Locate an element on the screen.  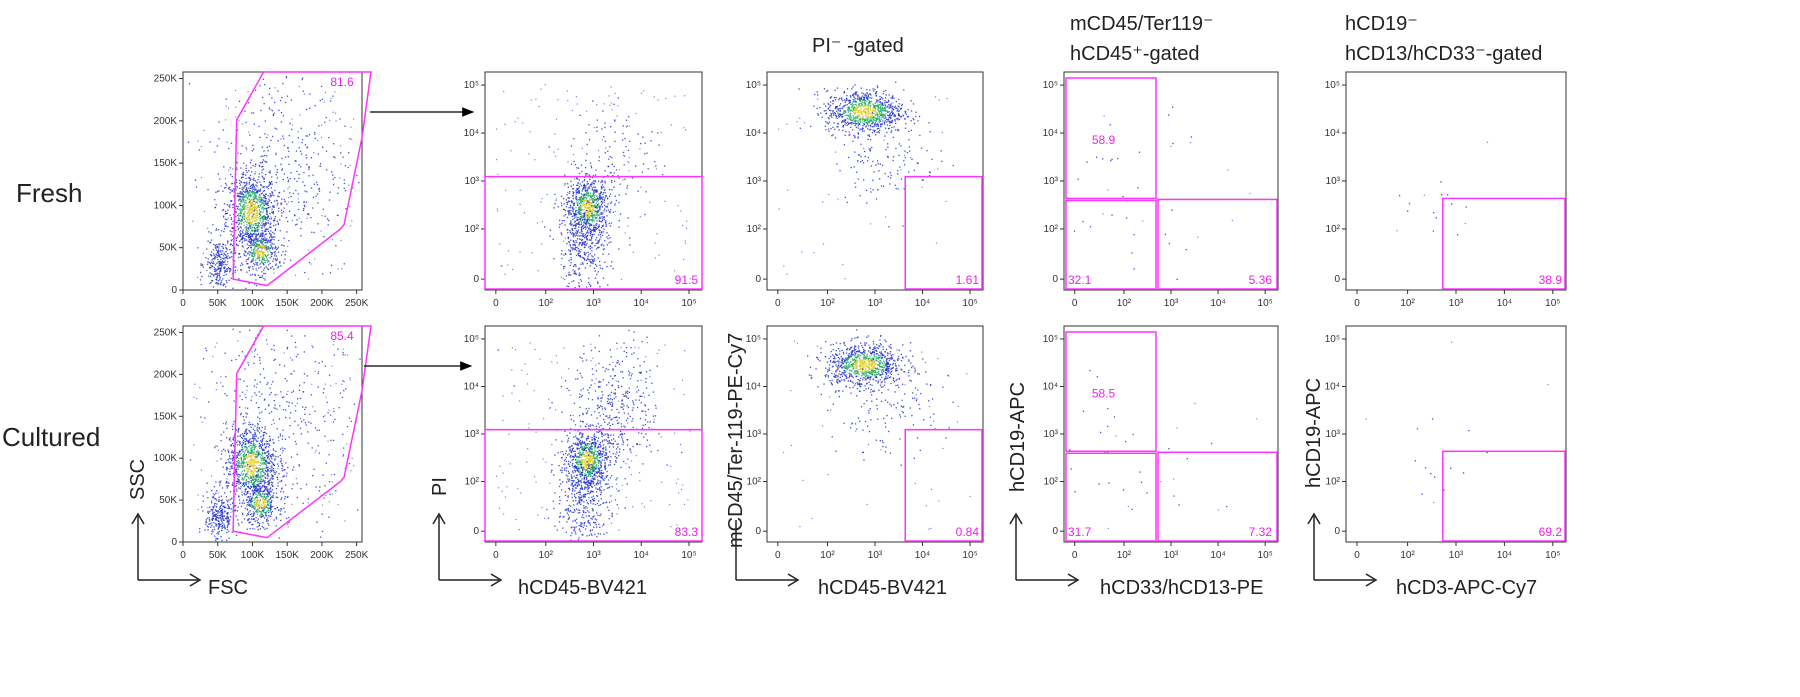
y-tick-label: 50K is located at coordinates (168, 500).